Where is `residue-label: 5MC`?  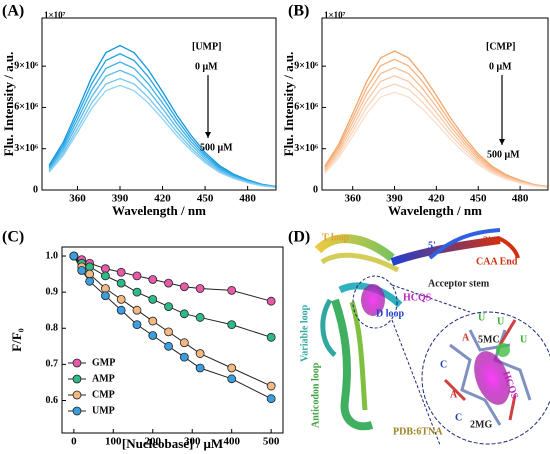 residue-label: 5MC is located at coordinates (489, 339).